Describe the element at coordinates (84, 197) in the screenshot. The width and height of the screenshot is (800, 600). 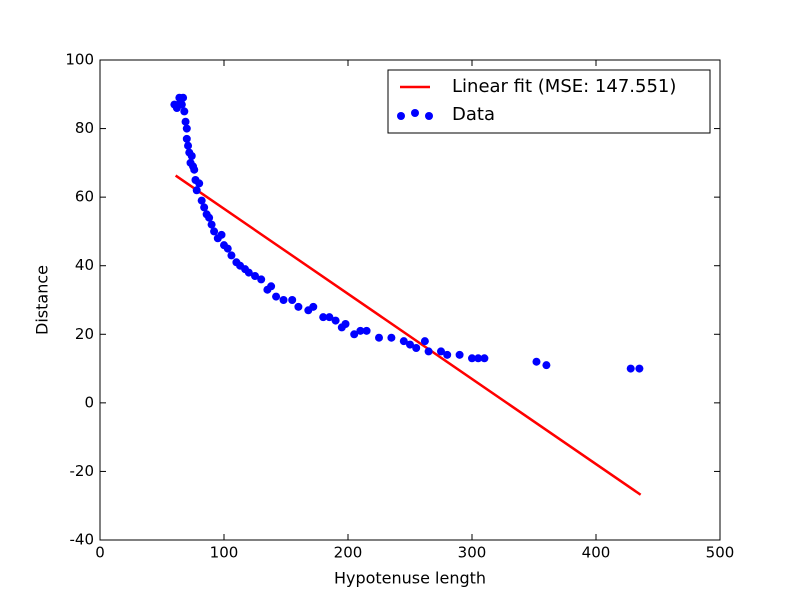
I see `y-tick-label: 60` at that location.